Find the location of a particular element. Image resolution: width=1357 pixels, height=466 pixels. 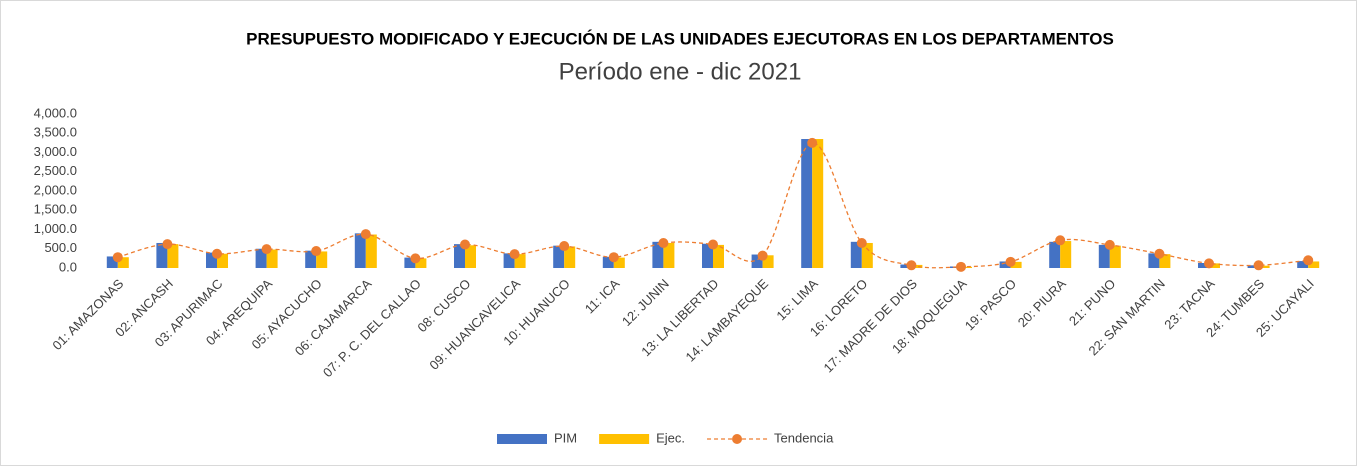

y-tick-label: 1,500.0 is located at coordinates (55, 209).